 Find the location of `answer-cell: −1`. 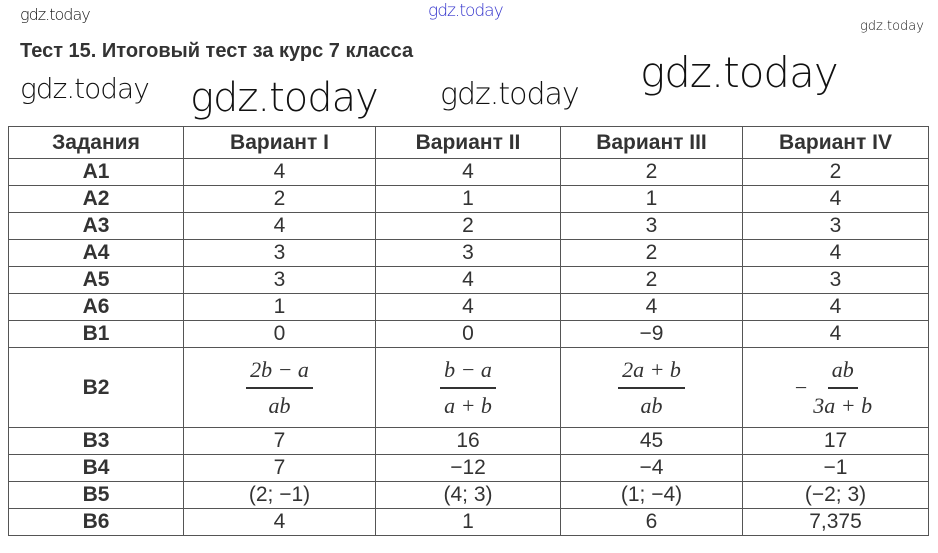

answer-cell: −1 is located at coordinates (835, 468).